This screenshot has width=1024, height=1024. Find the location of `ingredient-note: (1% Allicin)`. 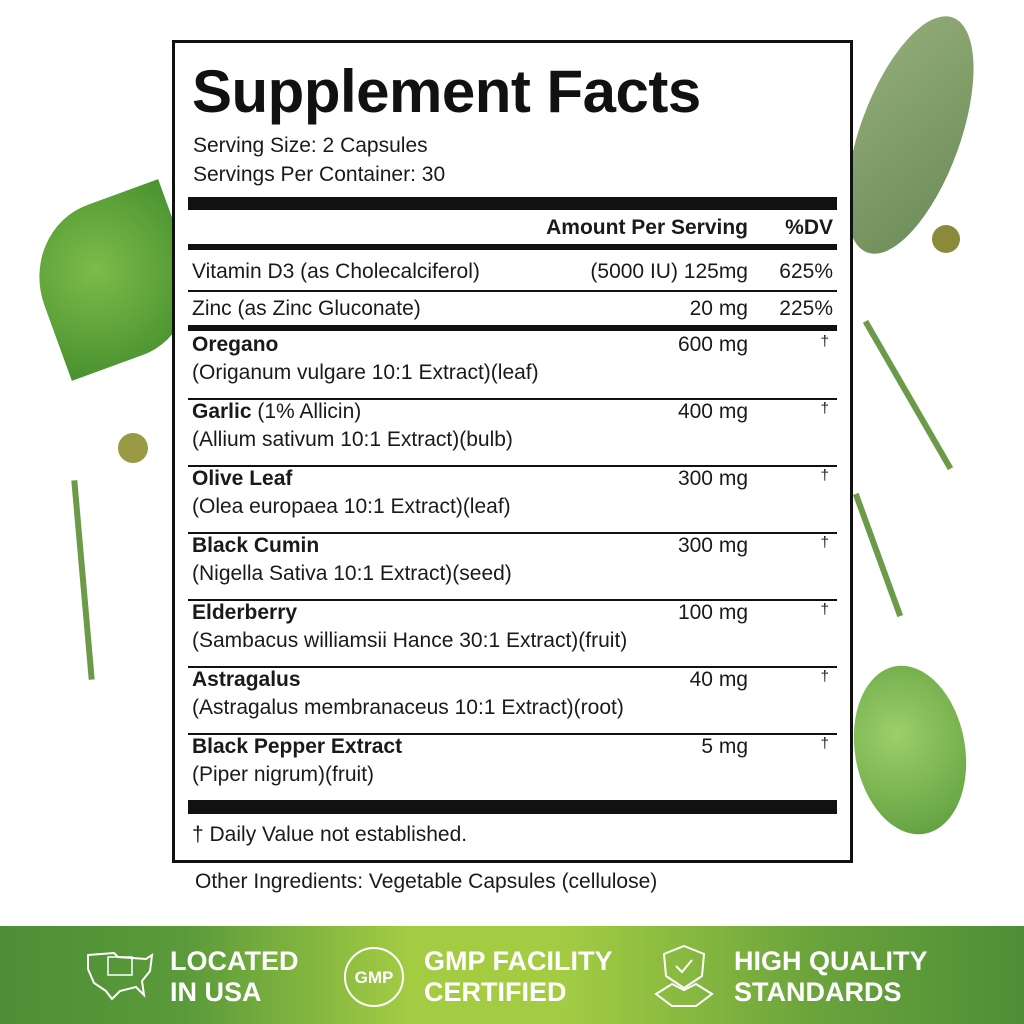

ingredient-note: (1% Allicin) is located at coordinates (306, 411).